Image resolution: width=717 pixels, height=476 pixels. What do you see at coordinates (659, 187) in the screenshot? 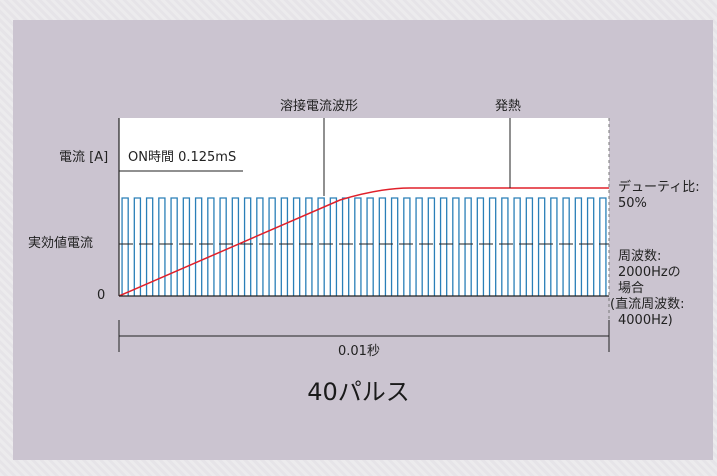
I see `duty-label-line1: デューティ比:` at bounding box center [659, 187].